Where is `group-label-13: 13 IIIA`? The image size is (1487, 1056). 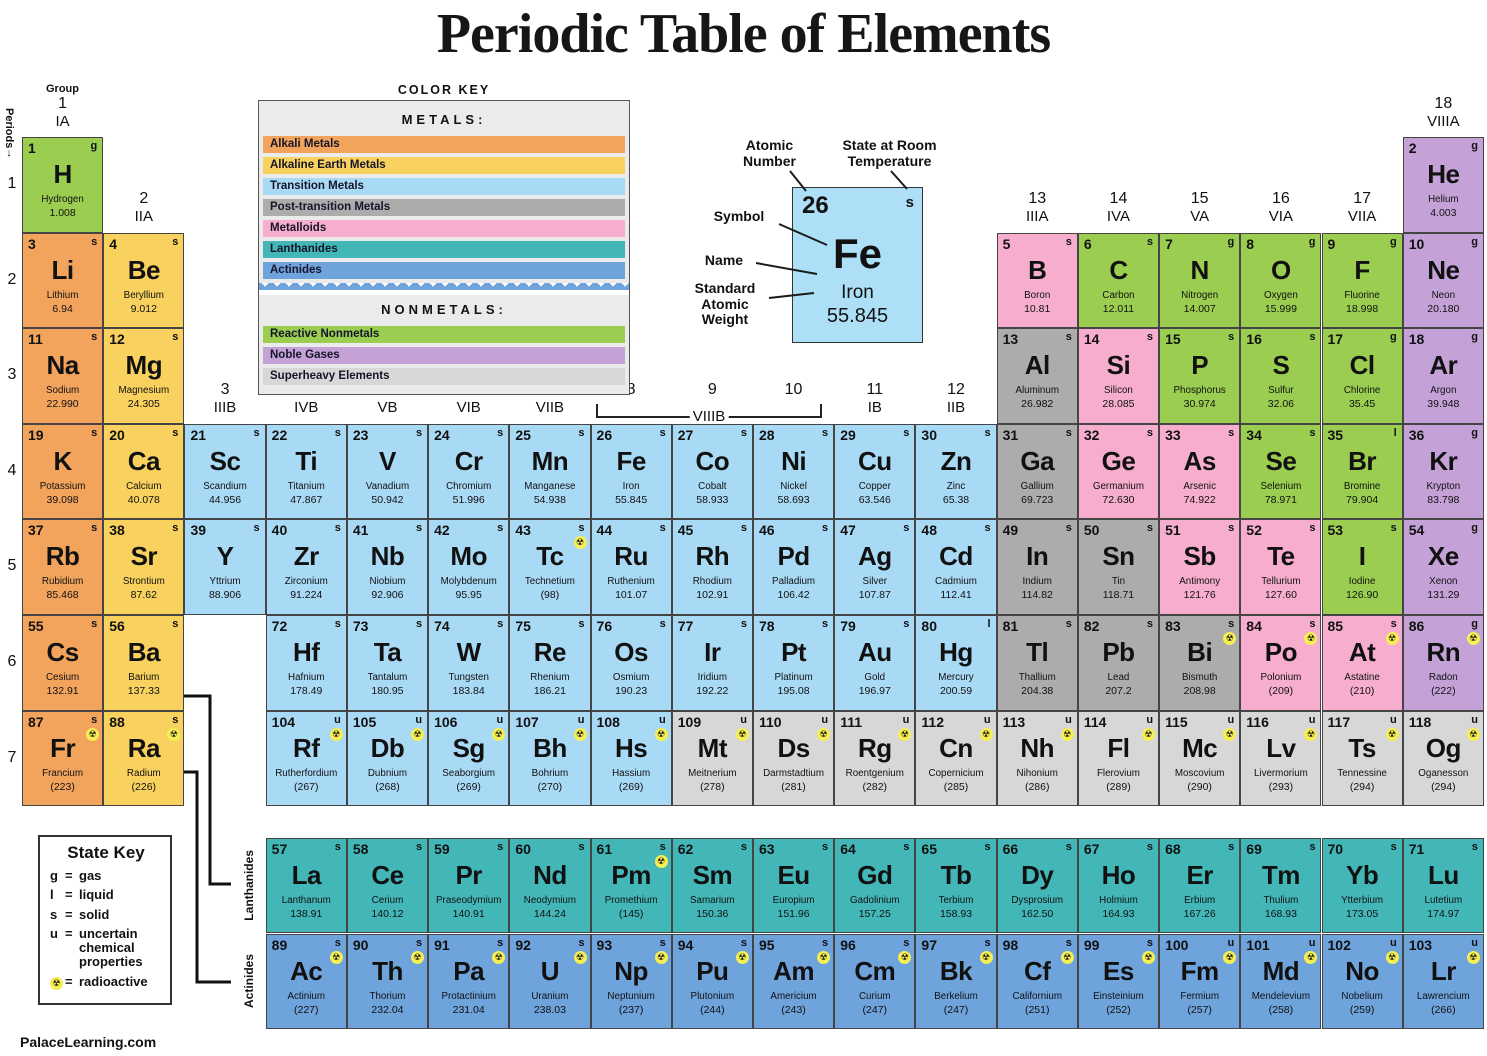
group-label-13: 13 IIIA is located at coordinates (1037, 208).